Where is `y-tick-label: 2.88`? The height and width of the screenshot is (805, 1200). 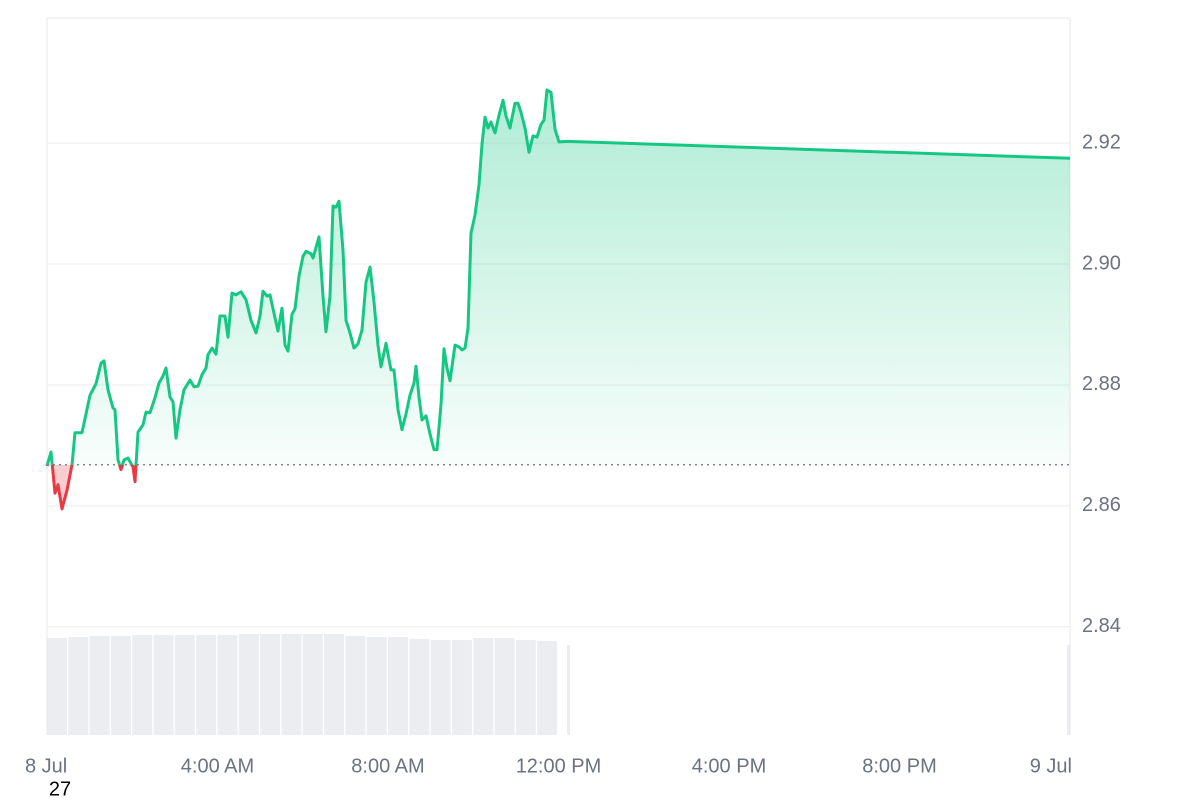 y-tick-label: 2.88 is located at coordinates (1101, 384).